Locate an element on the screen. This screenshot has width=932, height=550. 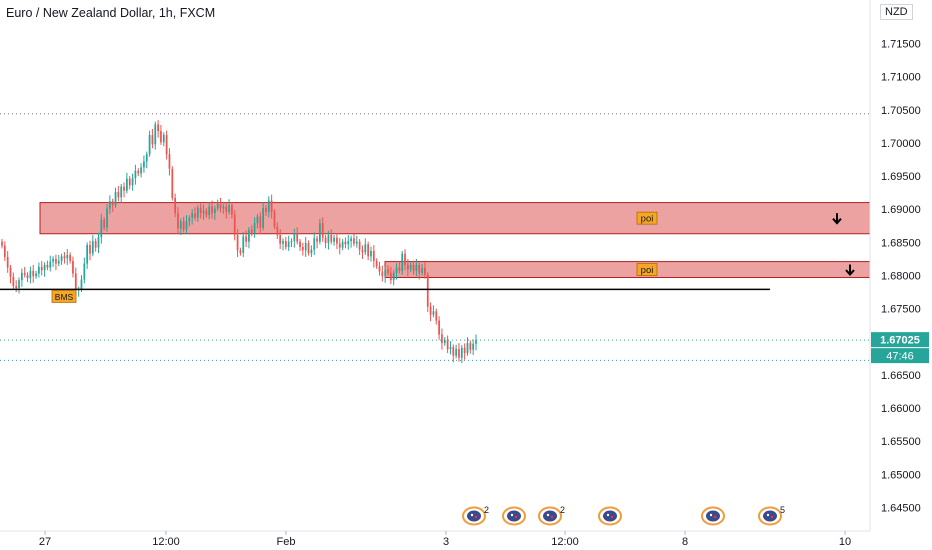
economic-event-badge: 5 is located at coordinates (771, 515).